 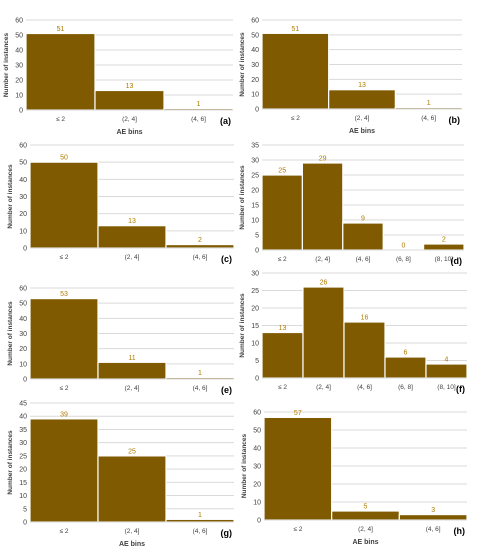 I want to click on y-tick-label: 5, so click(x=25, y=509).